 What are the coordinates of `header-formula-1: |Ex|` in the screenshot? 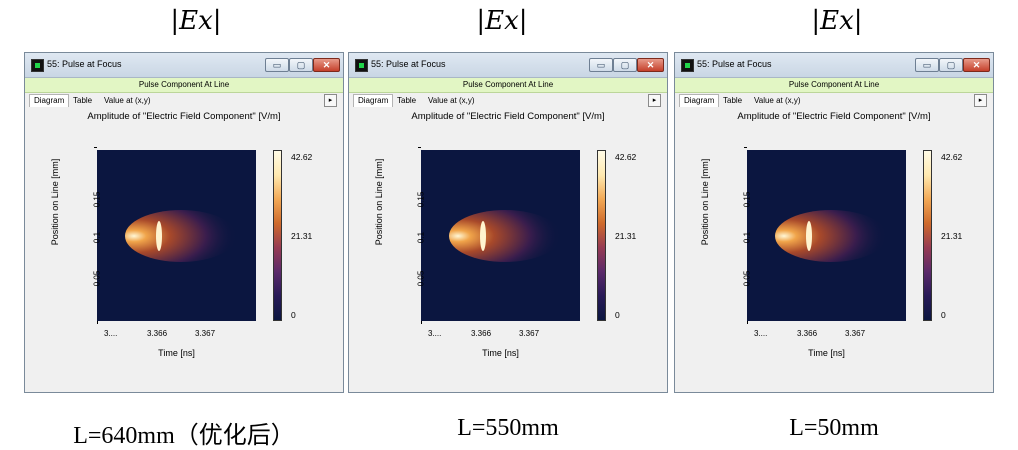 It's located at (196, 21).